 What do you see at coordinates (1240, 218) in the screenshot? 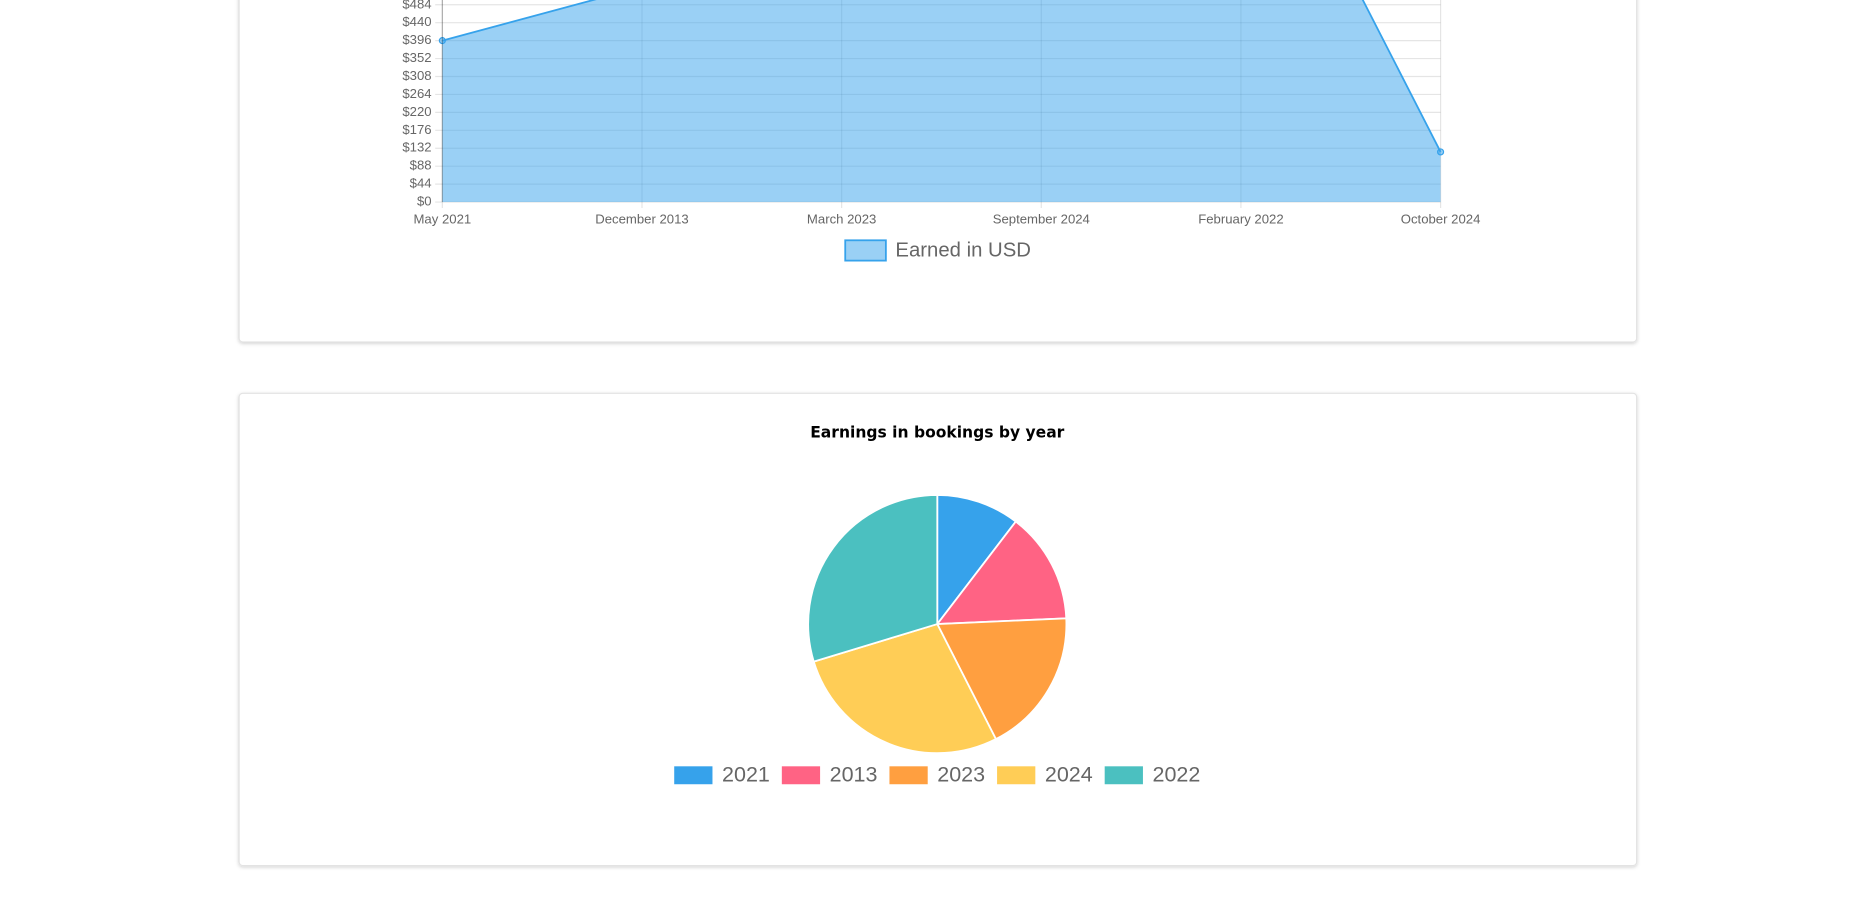
I see `x-tick-label: February 2022` at bounding box center [1240, 218].